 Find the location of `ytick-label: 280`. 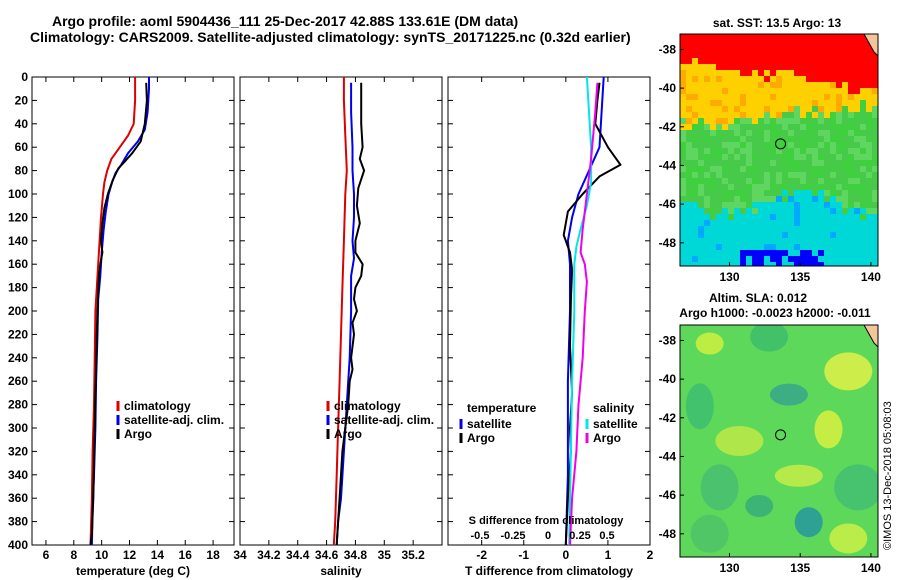

ytick-label: 280 is located at coordinates (18, 405).